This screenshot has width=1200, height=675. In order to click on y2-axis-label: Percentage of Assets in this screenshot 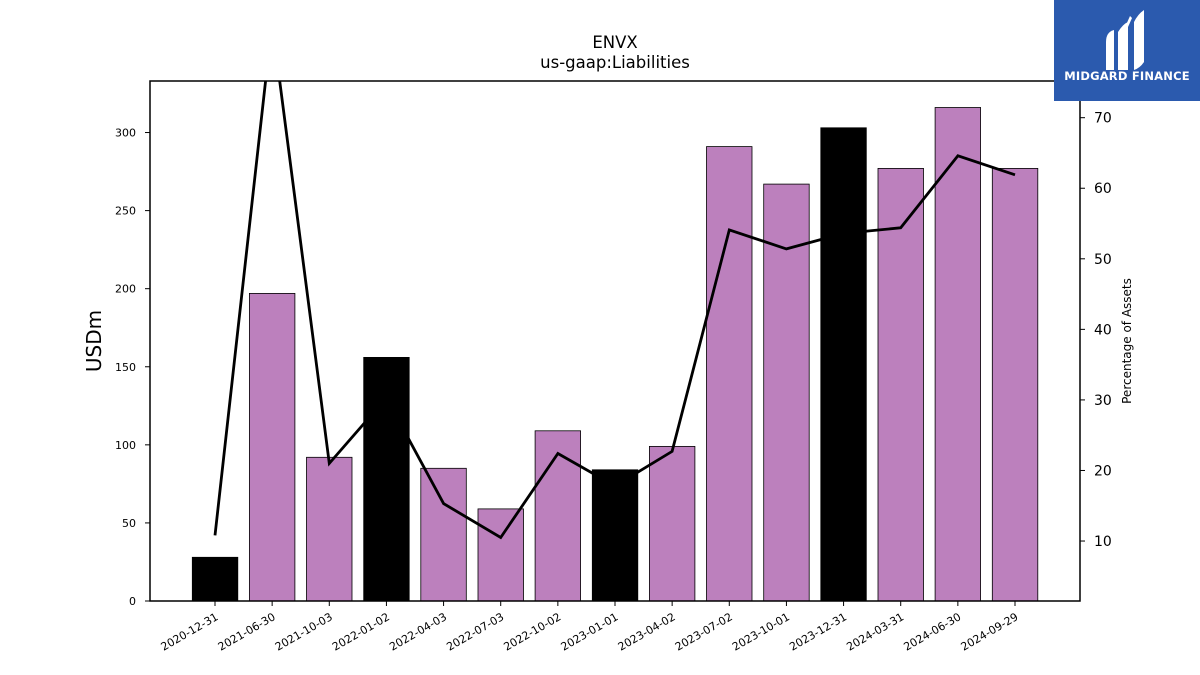, I will do `click(1127, 341)`.